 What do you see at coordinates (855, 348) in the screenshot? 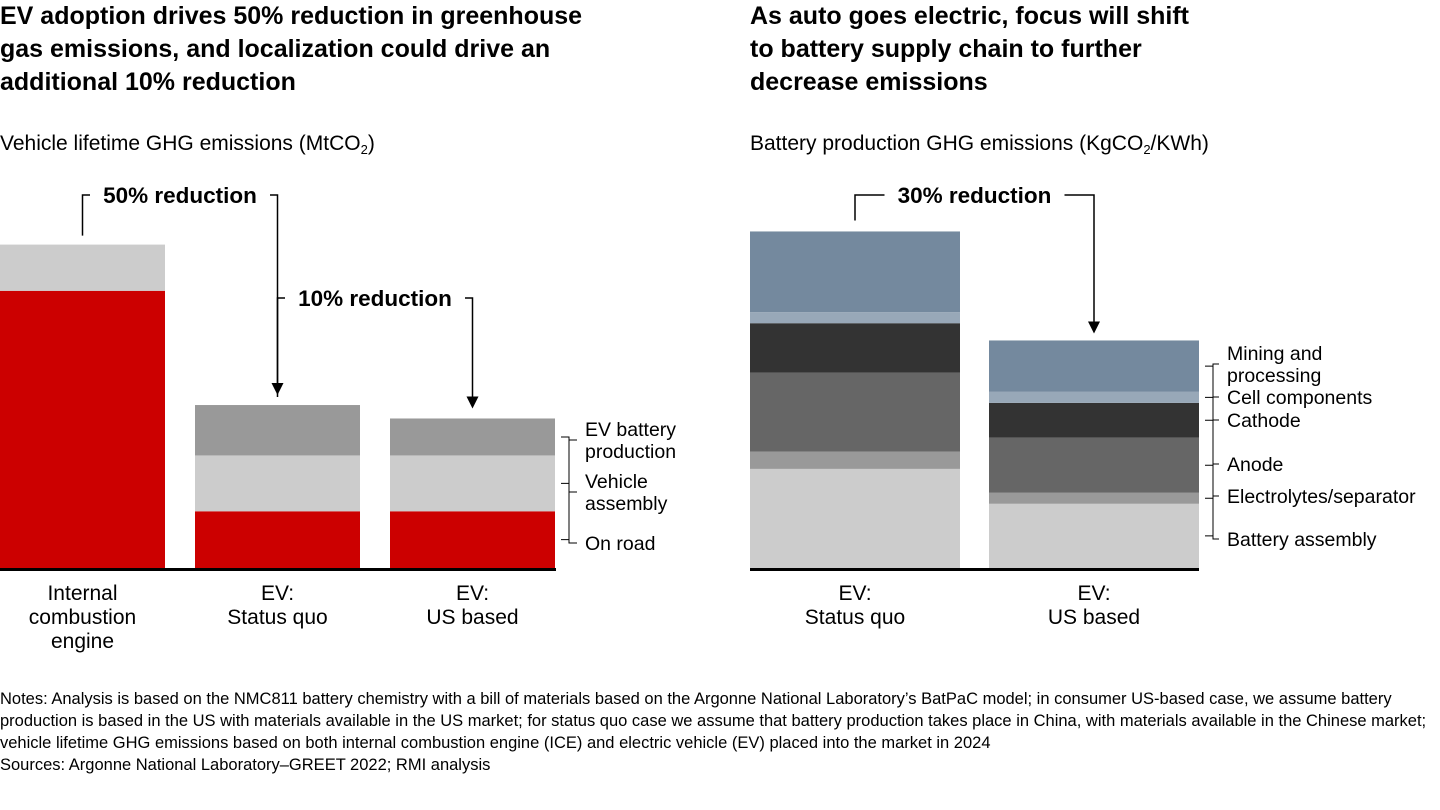
I see `right-bar-1-anode` at bounding box center [855, 348].